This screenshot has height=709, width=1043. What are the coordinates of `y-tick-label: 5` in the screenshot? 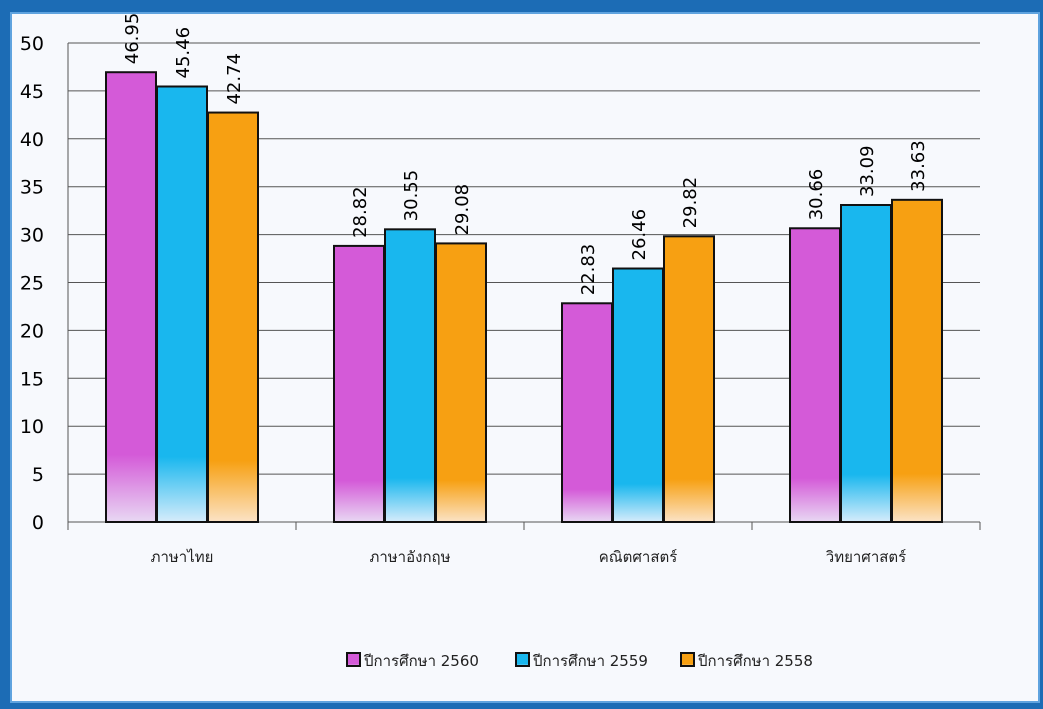 It's located at (38, 475).